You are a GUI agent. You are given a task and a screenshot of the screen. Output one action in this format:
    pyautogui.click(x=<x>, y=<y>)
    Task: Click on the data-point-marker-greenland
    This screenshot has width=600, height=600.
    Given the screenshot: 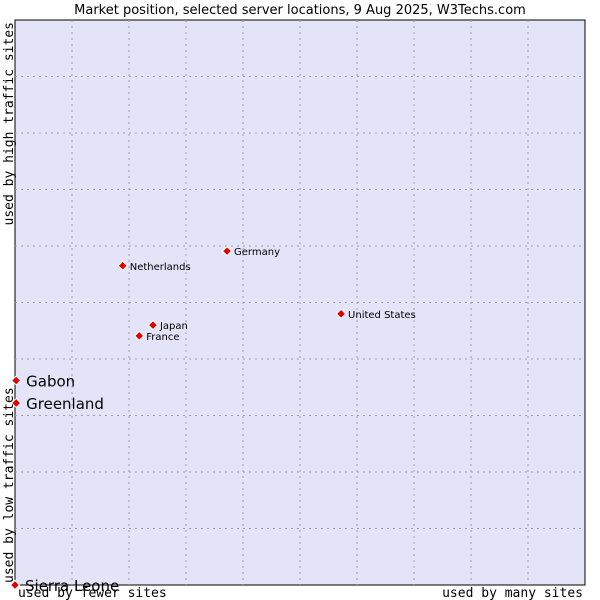 What is the action you would take?
    pyautogui.click(x=16, y=403)
    